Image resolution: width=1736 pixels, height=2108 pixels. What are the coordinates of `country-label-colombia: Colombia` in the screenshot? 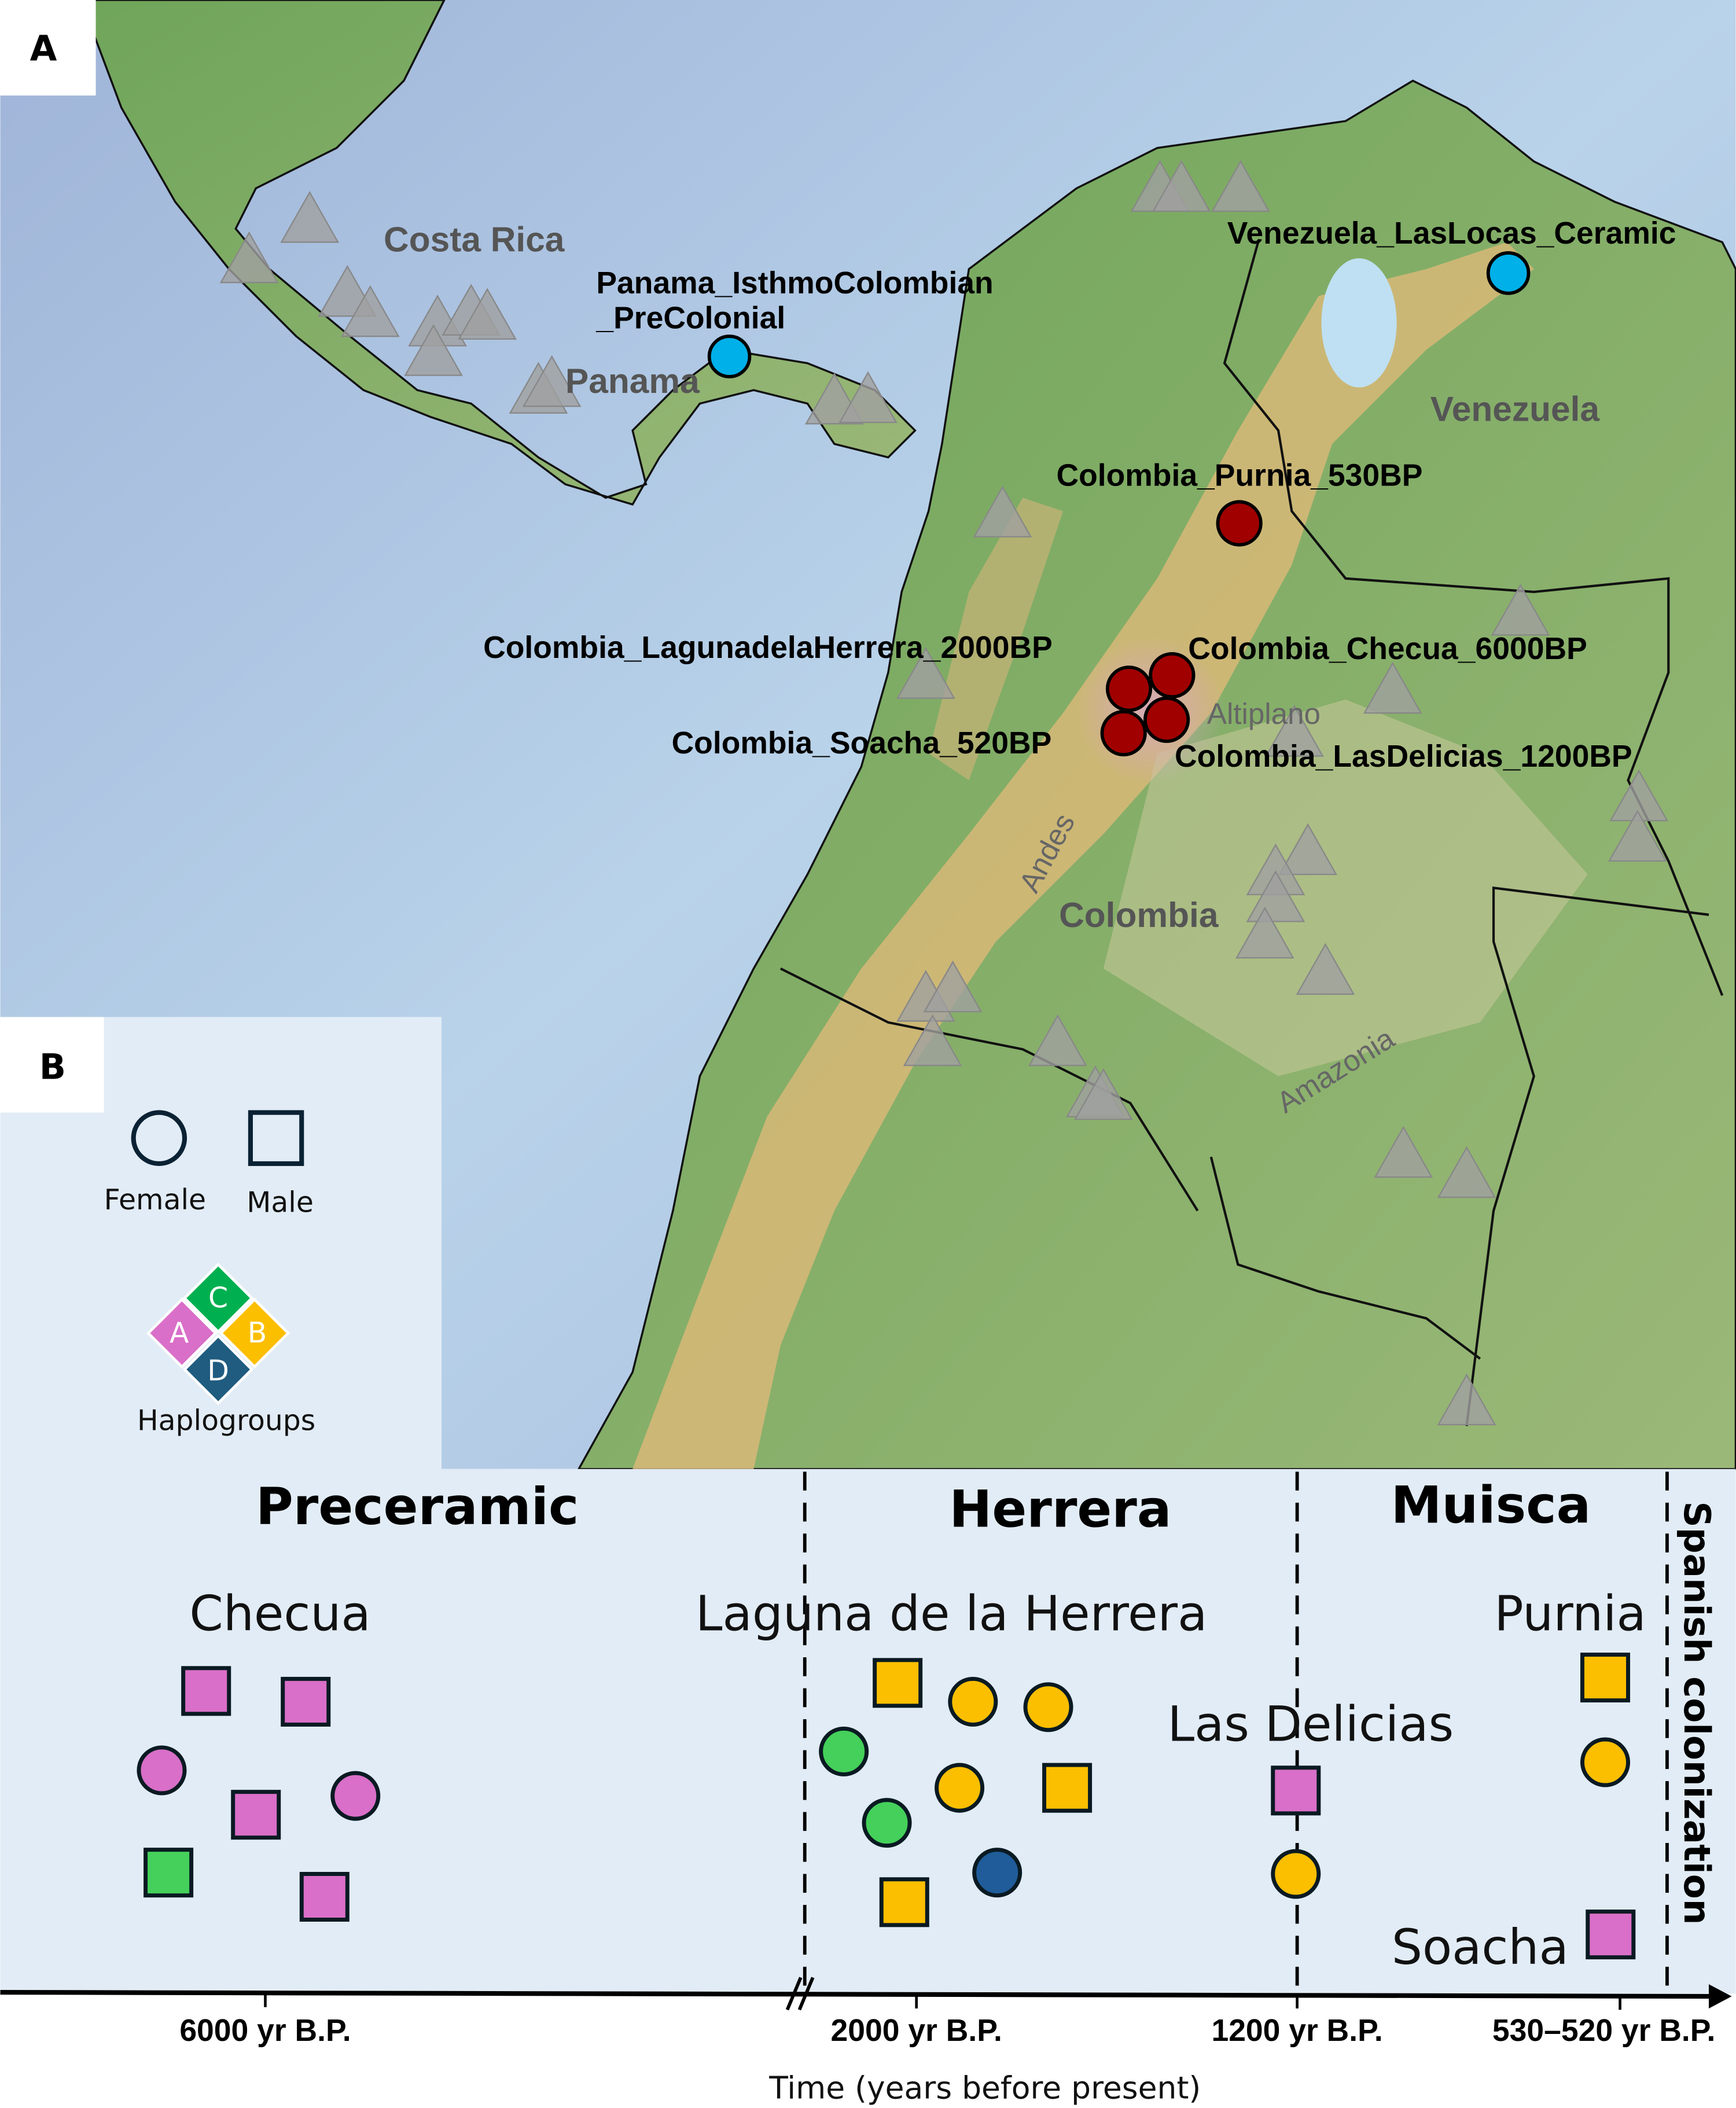 It's located at (1139, 915).